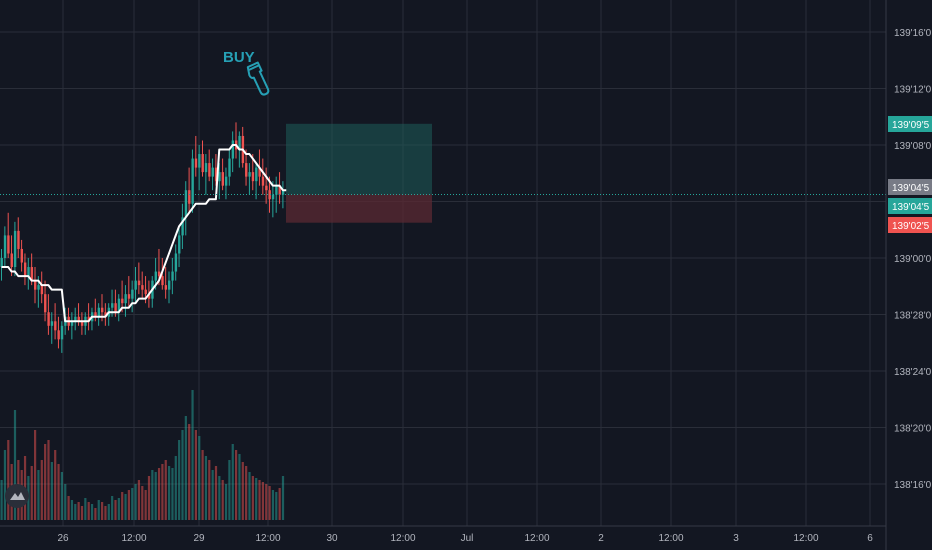 Image resolution: width=932 pixels, height=550 pixels. Describe the element at coordinates (359, 208) in the screenshot. I see `stop-zone` at that location.